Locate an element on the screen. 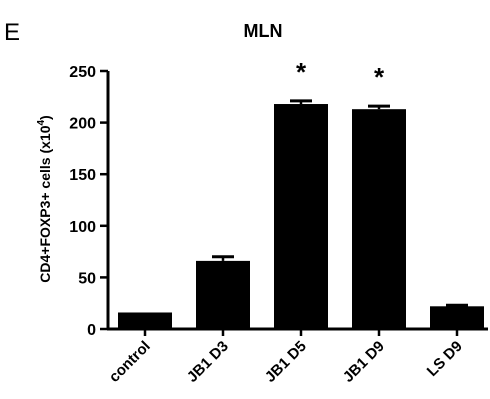 The width and height of the screenshot is (490, 399). x-tick-label: control is located at coordinates (130, 362).